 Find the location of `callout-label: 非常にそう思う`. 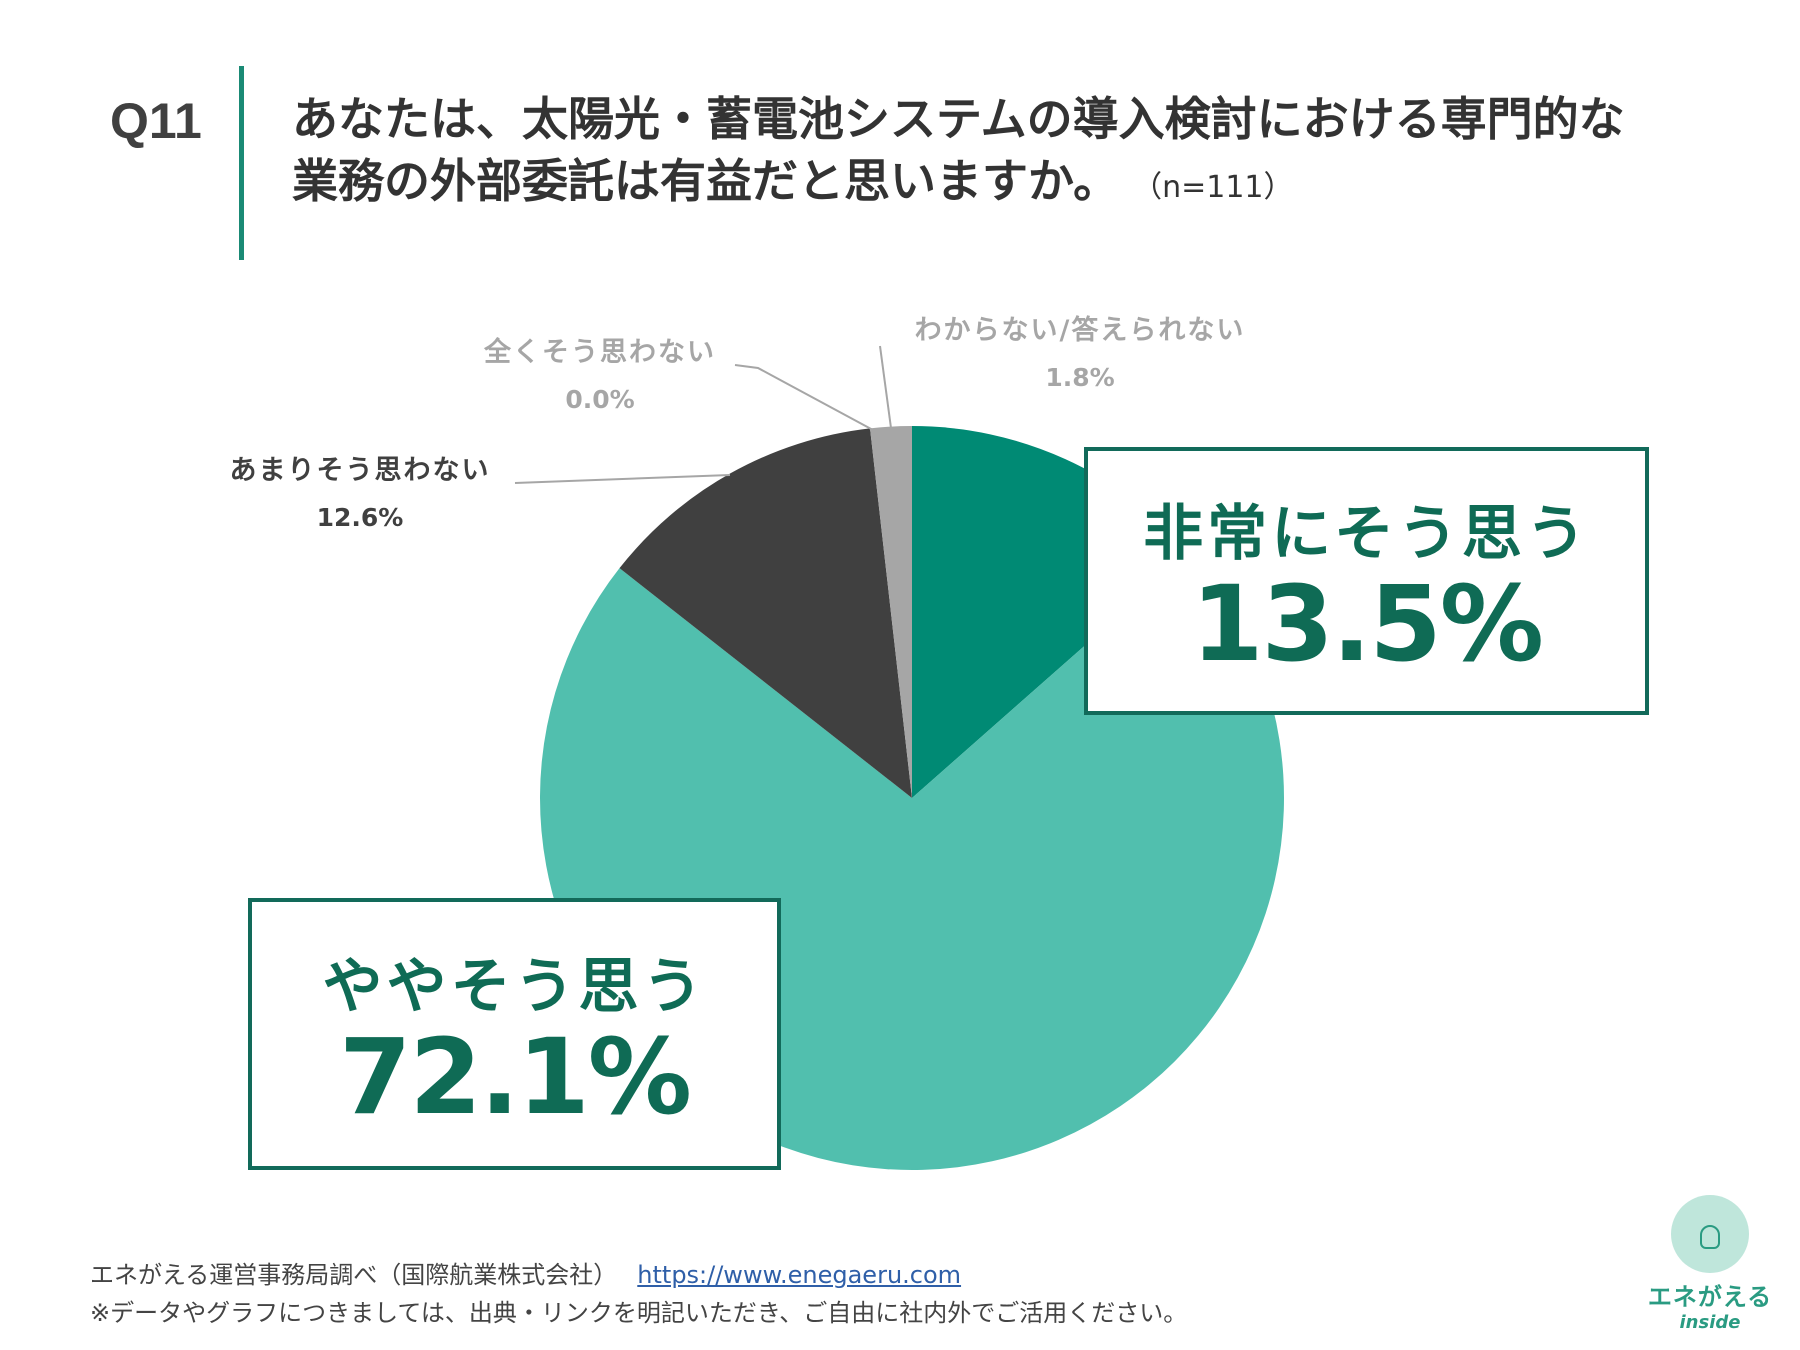

callout-label: 非常にそう思う is located at coordinates (1366, 534).